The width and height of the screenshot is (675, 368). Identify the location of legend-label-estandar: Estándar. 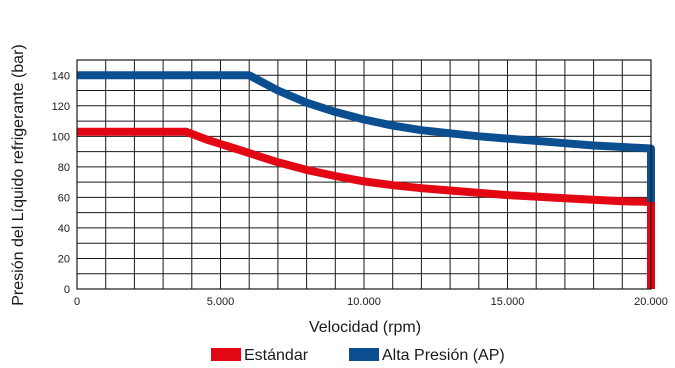
(276, 355).